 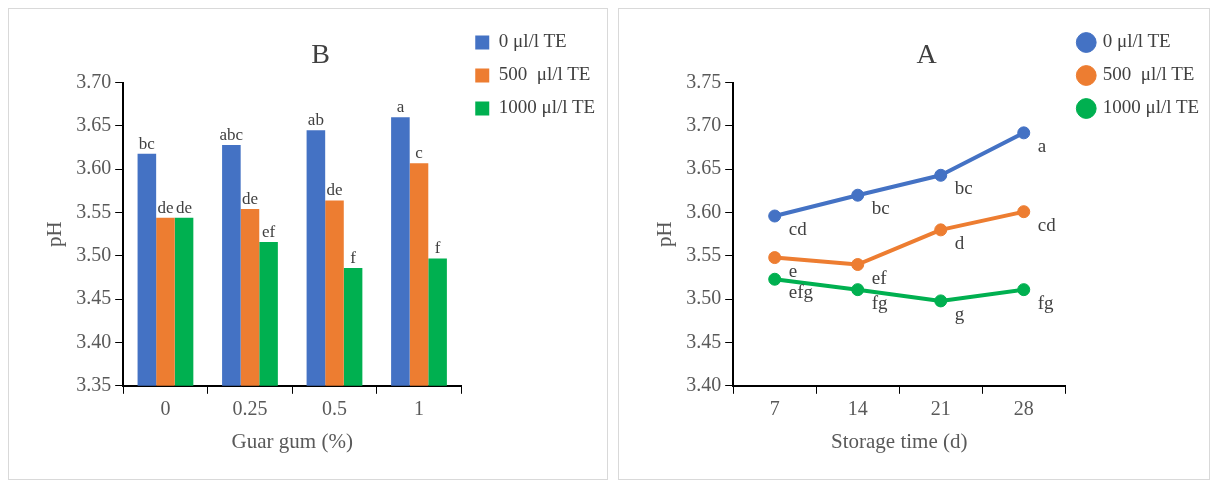 What do you see at coordinates (1023, 408) in the screenshot?
I see `x-tick-label: 28` at bounding box center [1023, 408].